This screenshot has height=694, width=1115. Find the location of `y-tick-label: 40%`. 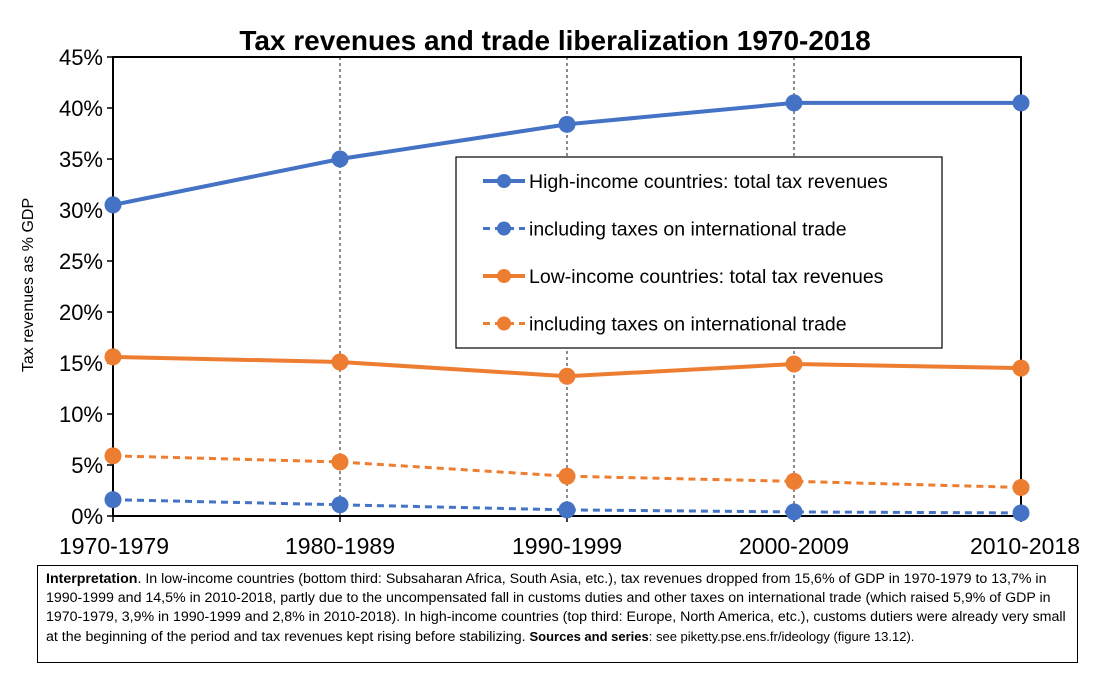

y-tick-label: 40% is located at coordinates (81, 108).